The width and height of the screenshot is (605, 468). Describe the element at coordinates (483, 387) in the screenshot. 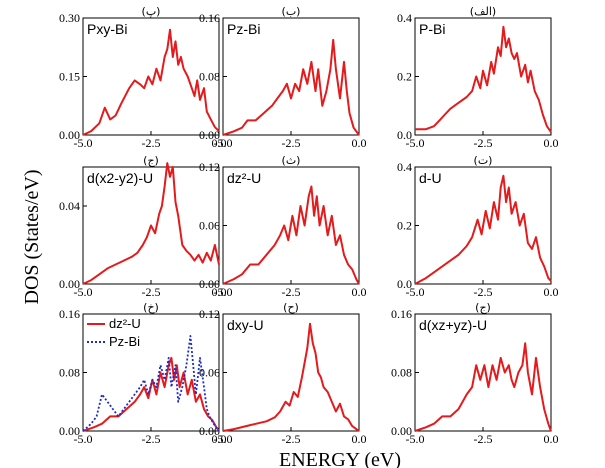

I see `series-line-d(xz+yz)-U` at that location.